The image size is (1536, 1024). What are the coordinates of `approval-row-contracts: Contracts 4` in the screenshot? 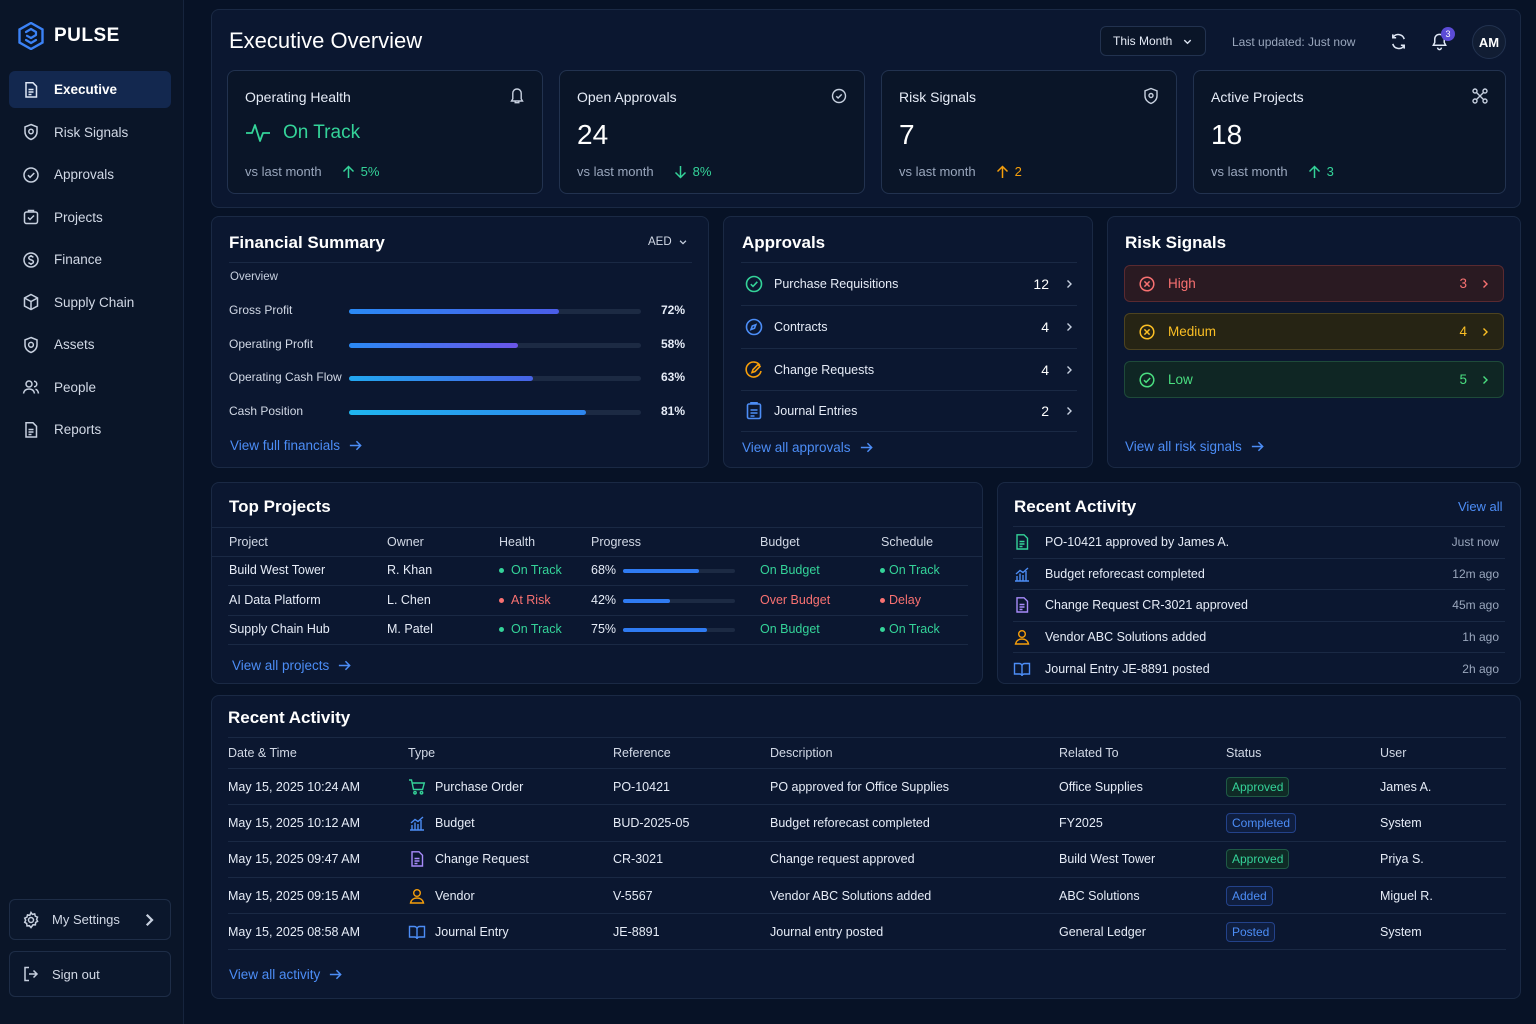 It's located at (909, 326).